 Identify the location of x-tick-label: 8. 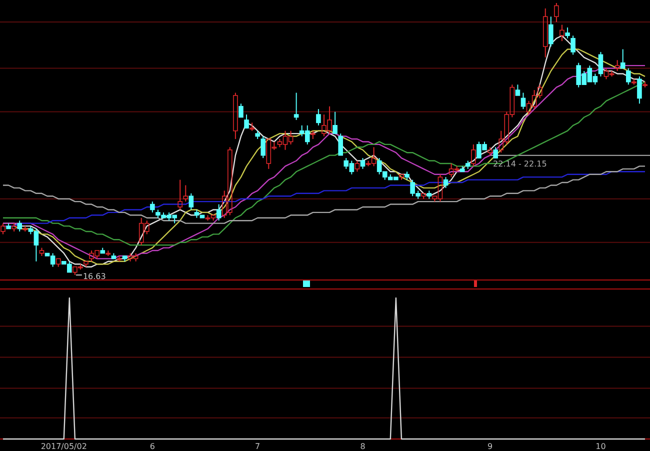
(363, 446).